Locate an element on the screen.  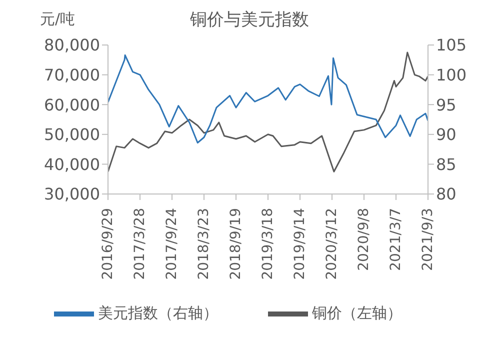
y-tick-label: 60,000 is located at coordinates (72, 104).